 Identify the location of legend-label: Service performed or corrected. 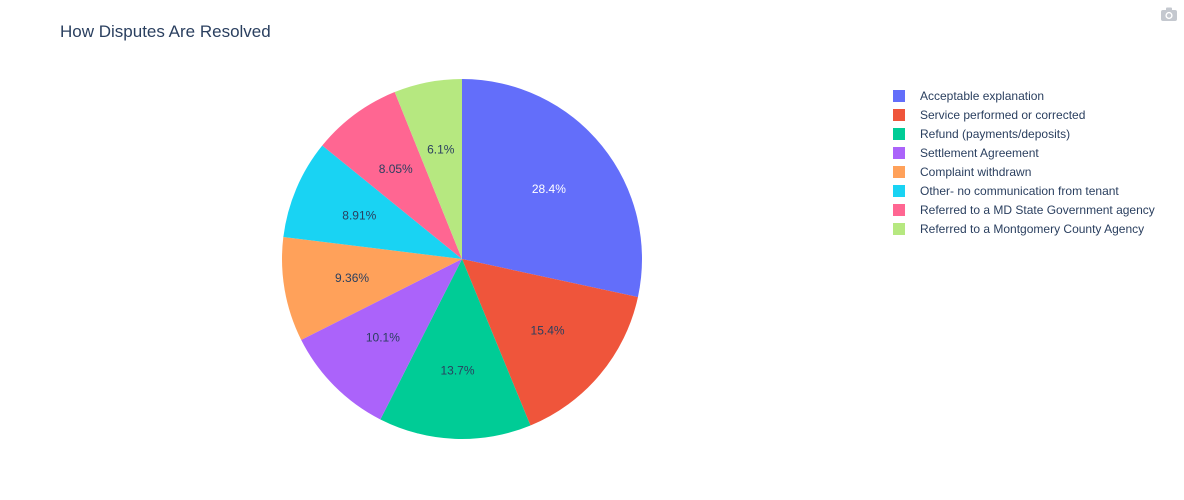
(1003, 114).